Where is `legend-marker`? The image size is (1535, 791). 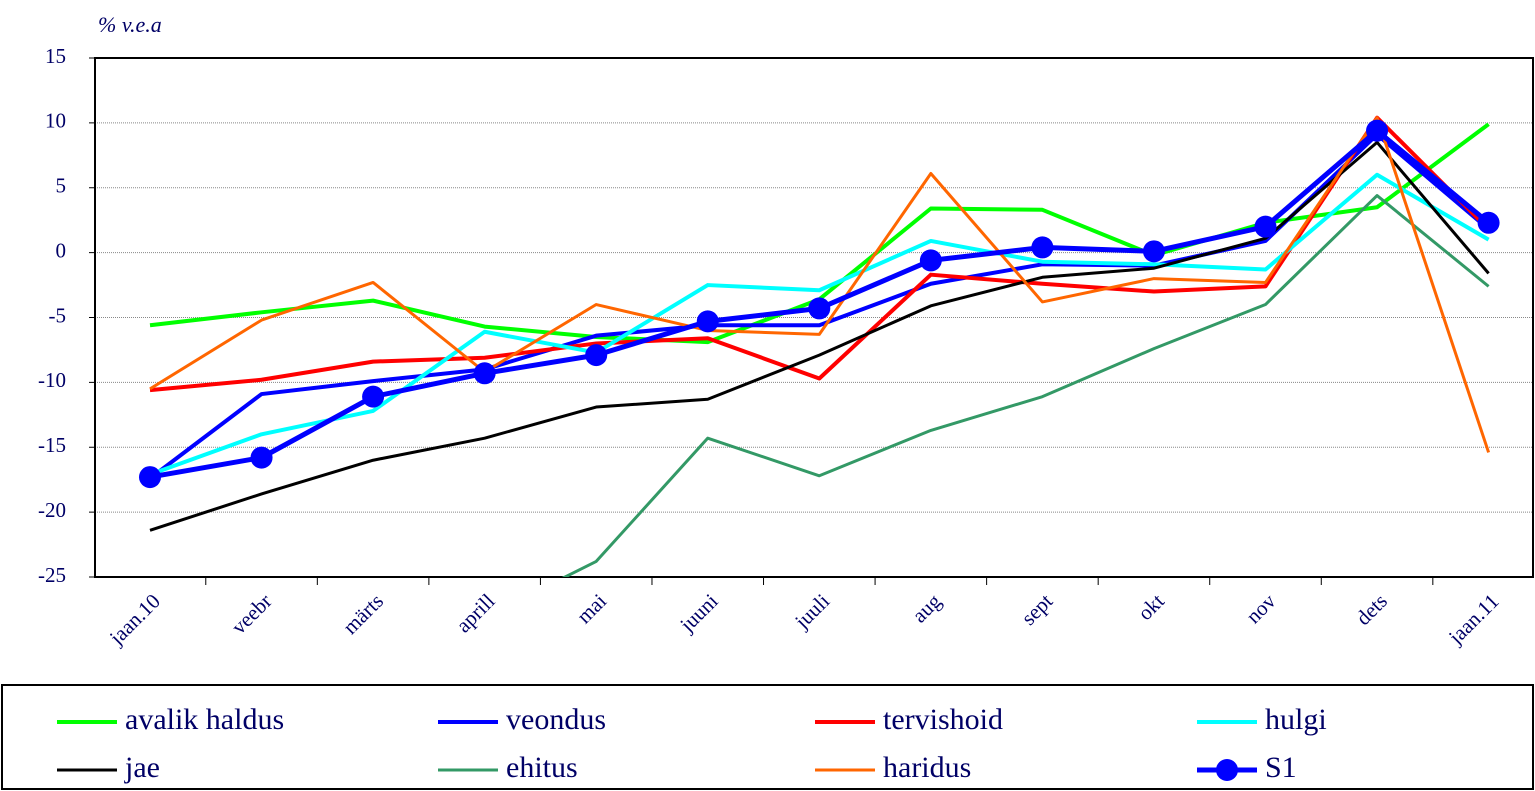
legend-marker is located at coordinates (1227, 770).